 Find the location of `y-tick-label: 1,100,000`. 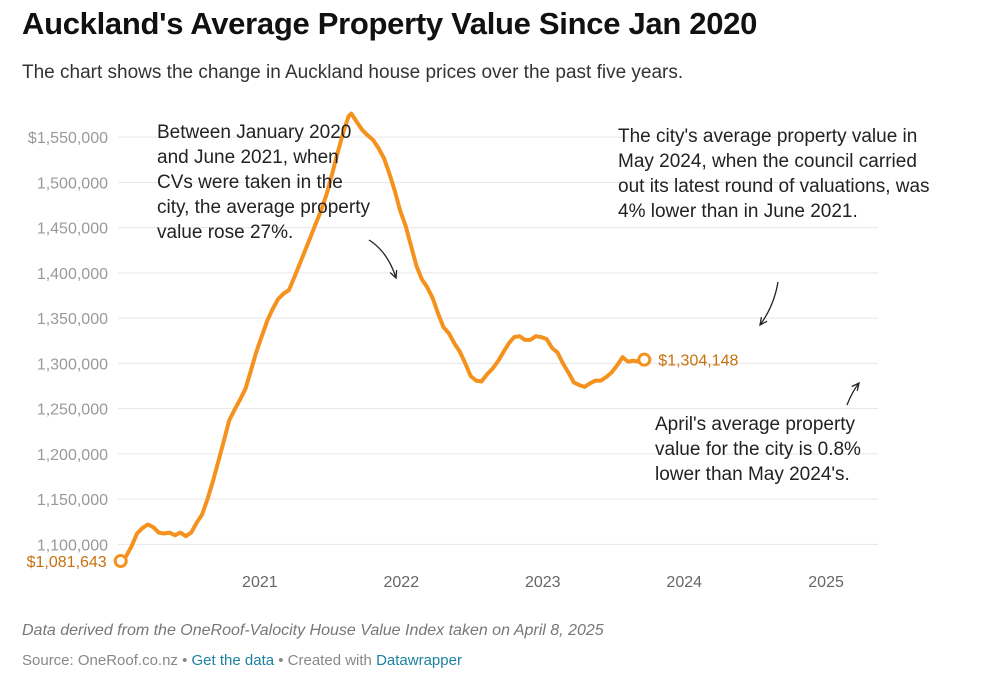

y-tick-label: 1,100,000 is located at coordinates (72, 545).